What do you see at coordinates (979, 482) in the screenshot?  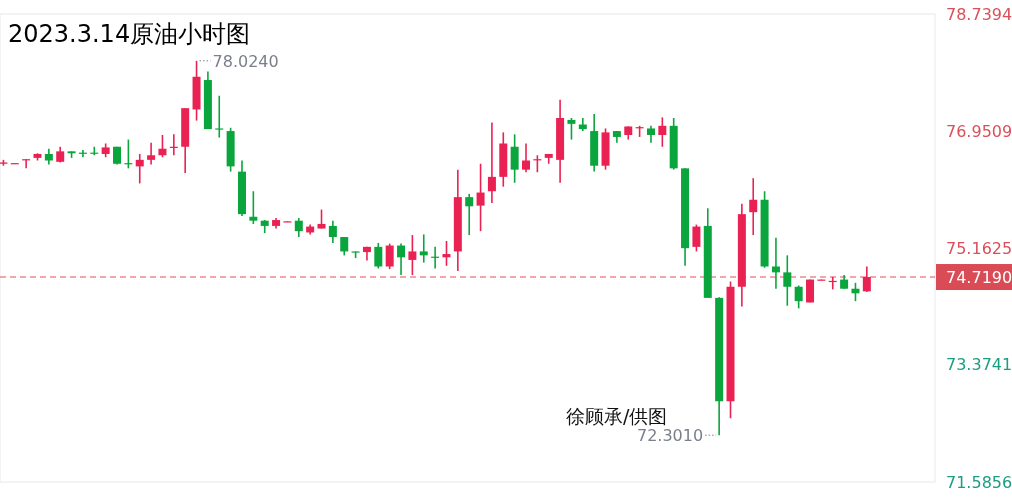 I see `y-tick-label: 71.5856` at bounding box center [979, 482].